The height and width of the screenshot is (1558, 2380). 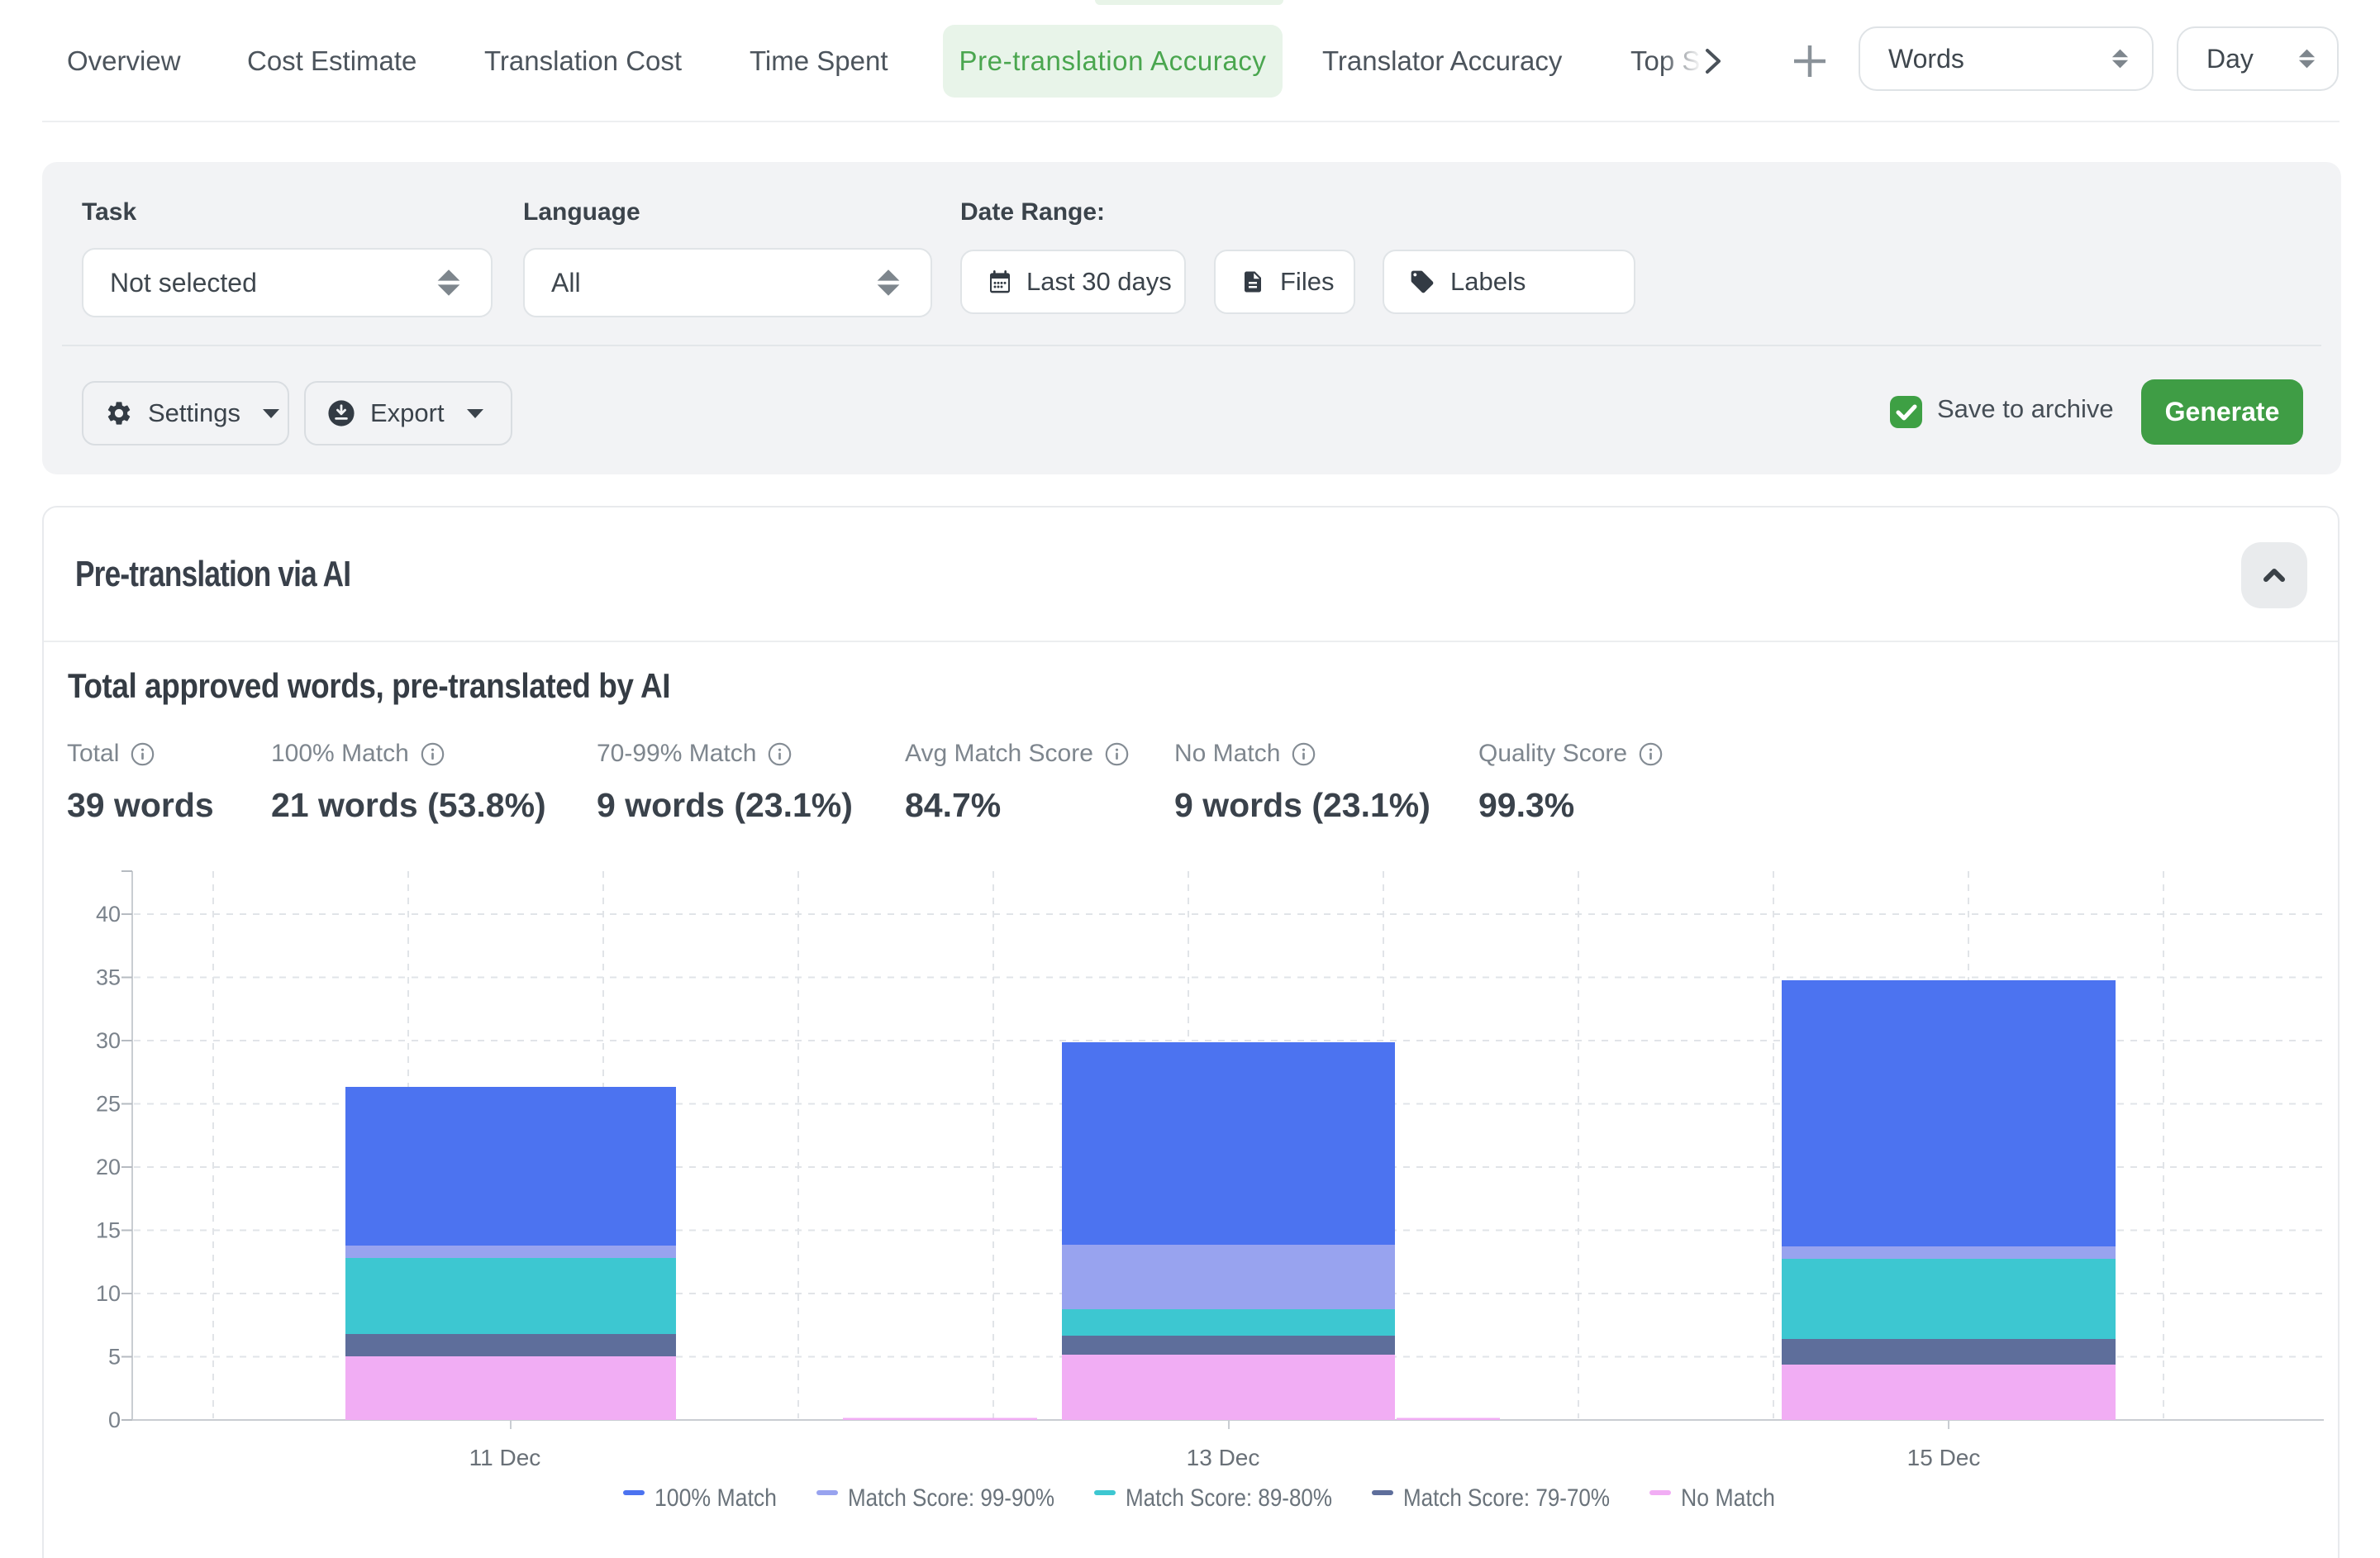 I want to click on svg-text: 0, so click(x=114, y=1420).